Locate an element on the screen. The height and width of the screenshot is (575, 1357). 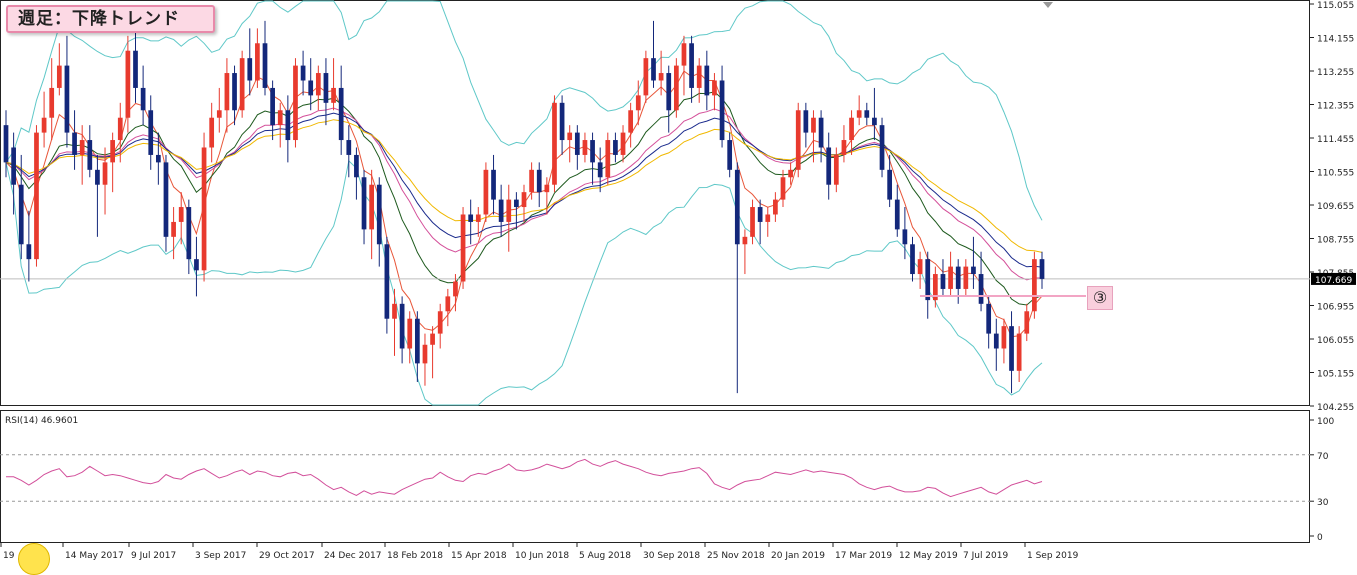
price-axis-label: 106.955 is located at coordinates (1335, 308).